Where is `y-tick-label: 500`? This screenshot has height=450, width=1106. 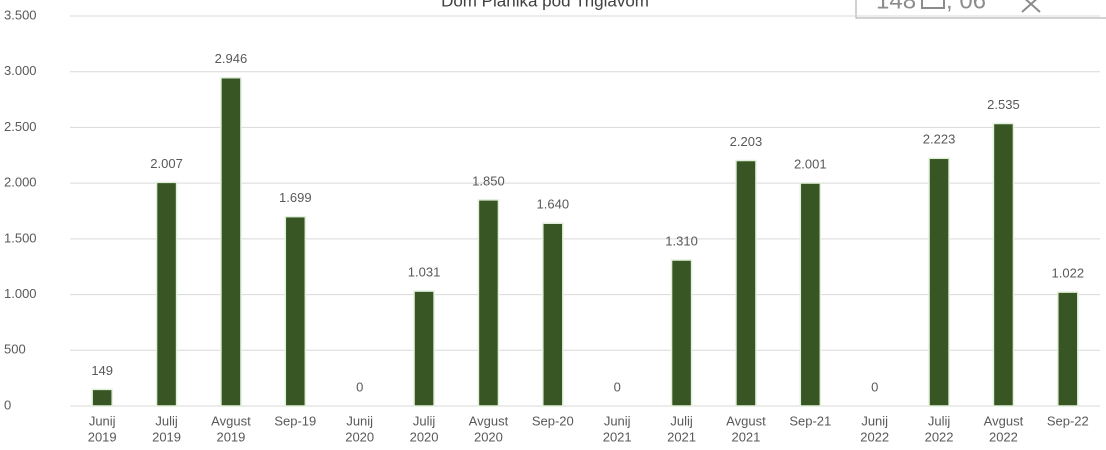 y-tick-label: 500 is located at coordinates (15, 349).